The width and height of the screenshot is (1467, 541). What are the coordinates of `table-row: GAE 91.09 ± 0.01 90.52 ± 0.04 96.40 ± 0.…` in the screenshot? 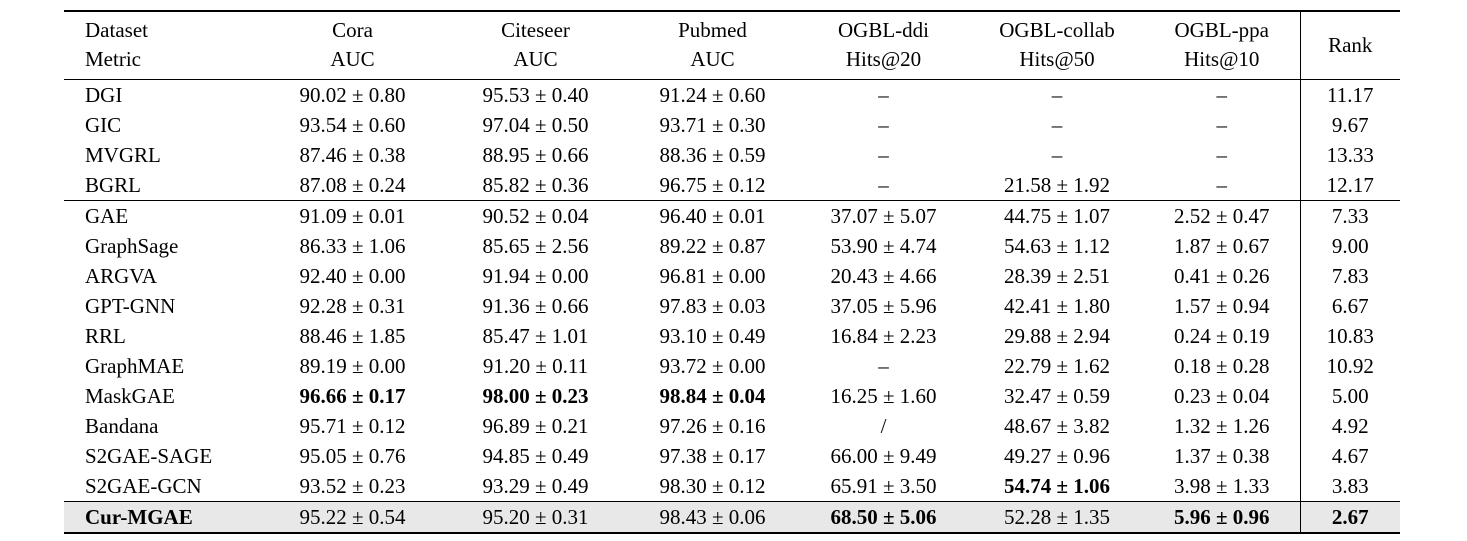 It's located at (732, 215).